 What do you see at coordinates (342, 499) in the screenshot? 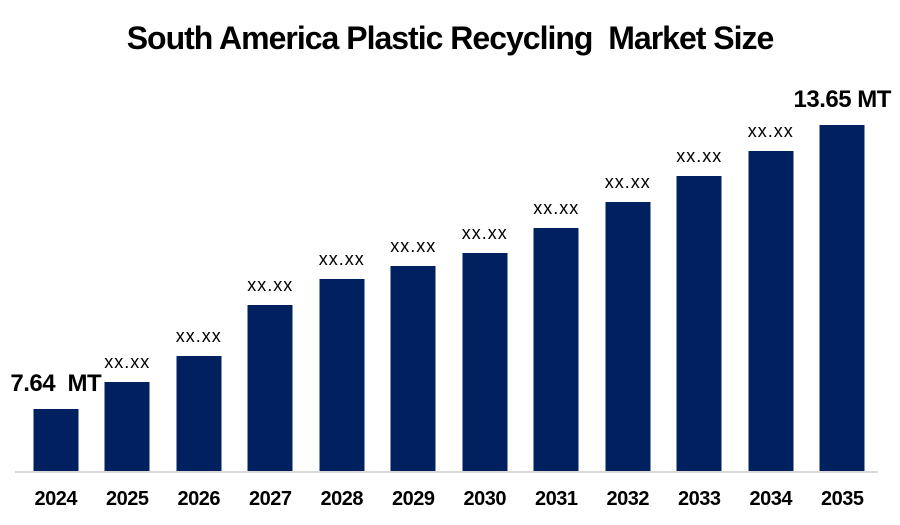
I see `x-axis-label-2028: 2028` at bounding box center [342, 499].